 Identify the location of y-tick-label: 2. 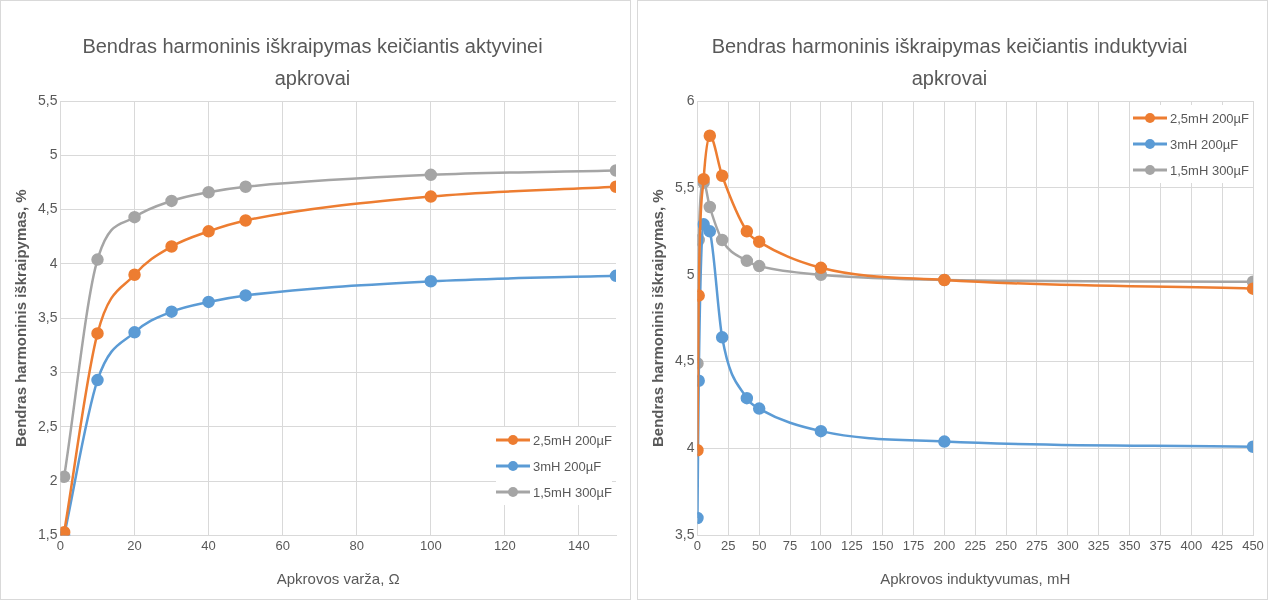
(53, 479).